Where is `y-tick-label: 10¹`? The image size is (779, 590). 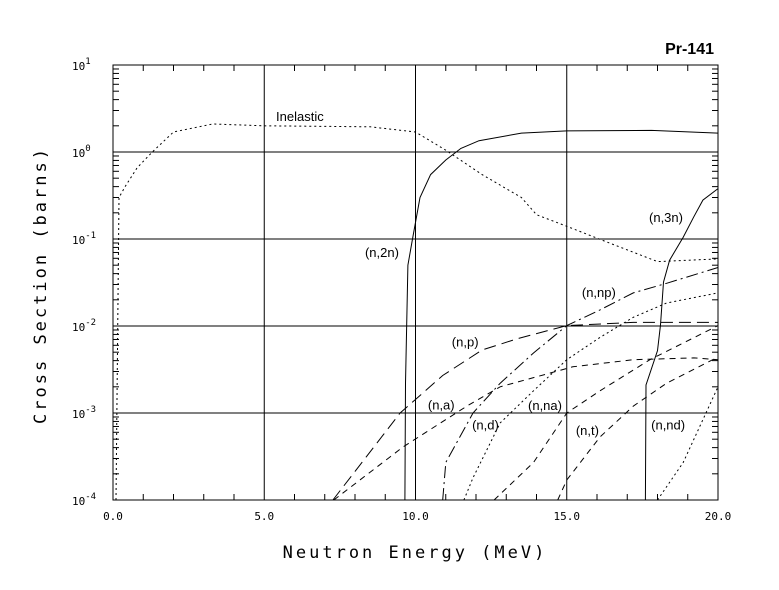
y-tick-label: 10¹ is located at coordinates (81, 65).